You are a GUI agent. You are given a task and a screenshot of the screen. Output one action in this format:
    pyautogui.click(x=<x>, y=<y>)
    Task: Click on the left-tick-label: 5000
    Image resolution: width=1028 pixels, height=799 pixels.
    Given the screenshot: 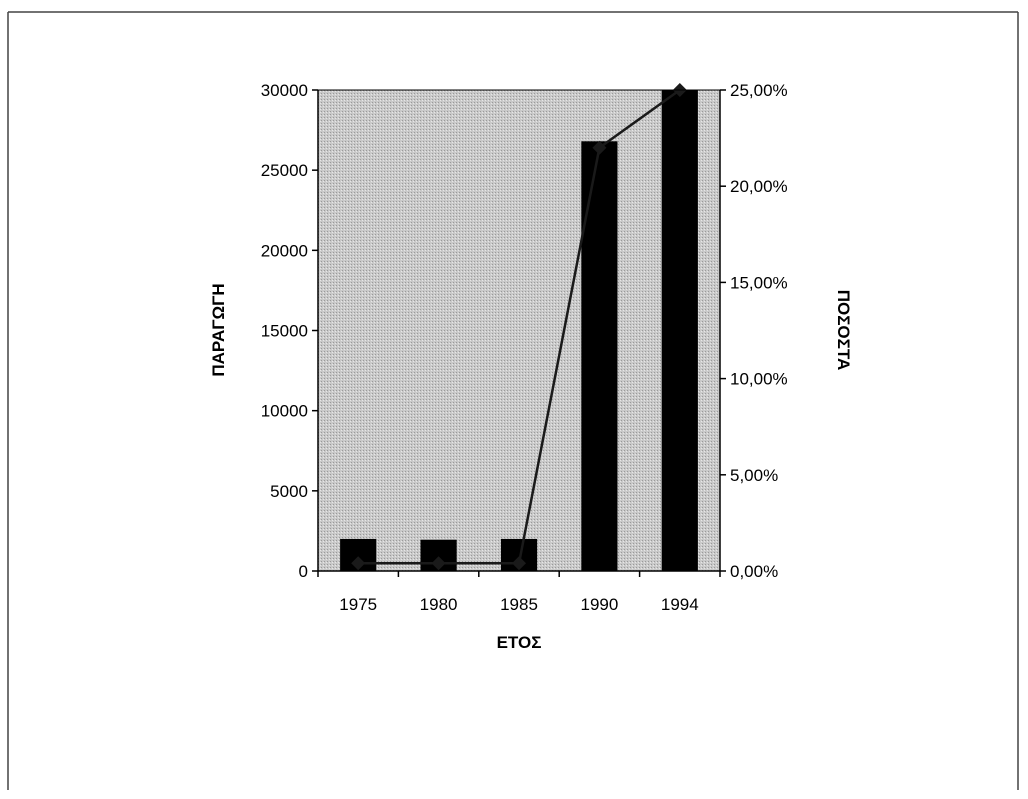 What is the action you would take?
    pyautogui.click(x=289, y=491)
    